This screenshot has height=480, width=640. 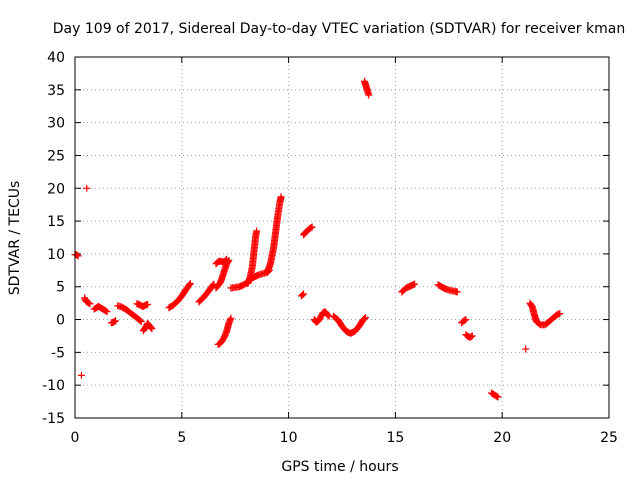 I want to click on x-tick-label: 25, so click(x=609, y=438).